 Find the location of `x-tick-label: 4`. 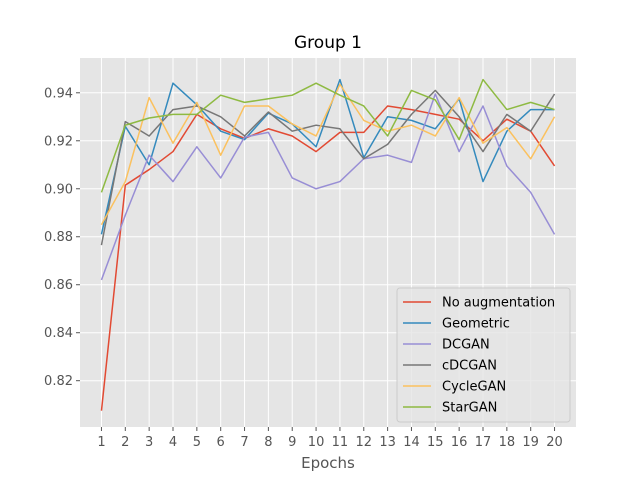

x-tick-label: 4 is located at coordinates (173, 442).